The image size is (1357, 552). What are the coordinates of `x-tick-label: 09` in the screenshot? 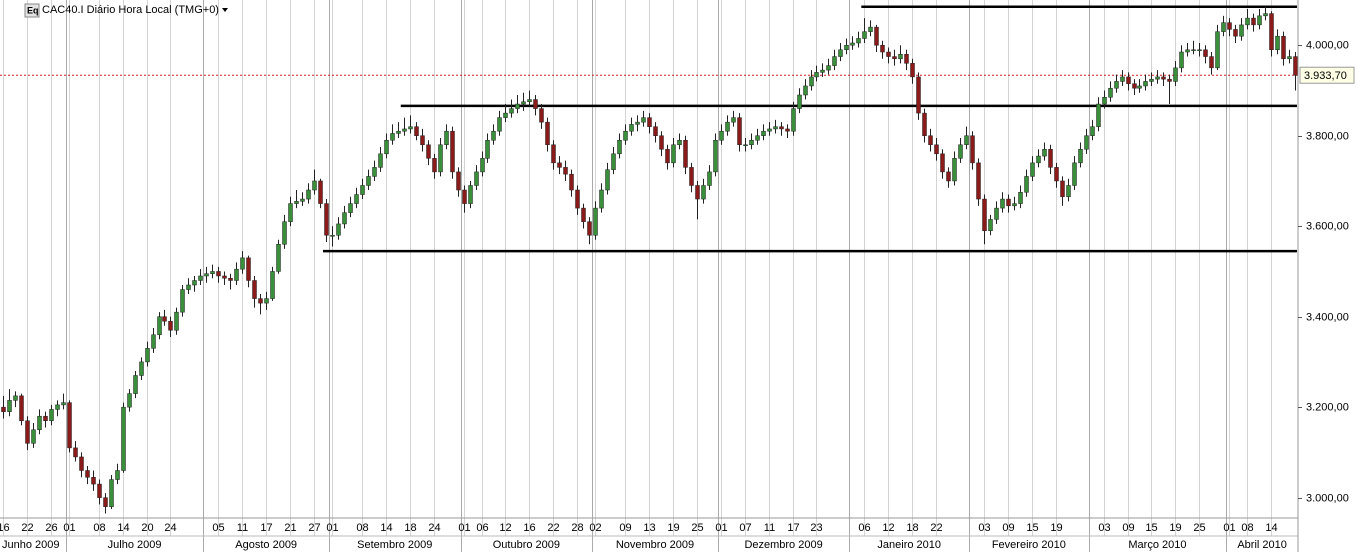 It's located at (625, 528).